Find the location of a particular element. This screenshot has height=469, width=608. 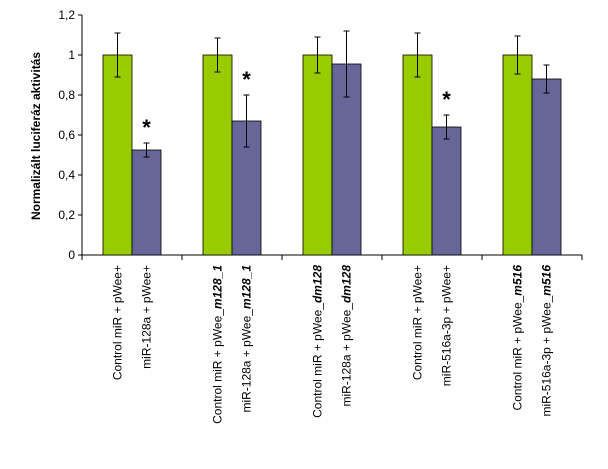

y-tick-label: 0,8 is located at coordinates (66, 95).